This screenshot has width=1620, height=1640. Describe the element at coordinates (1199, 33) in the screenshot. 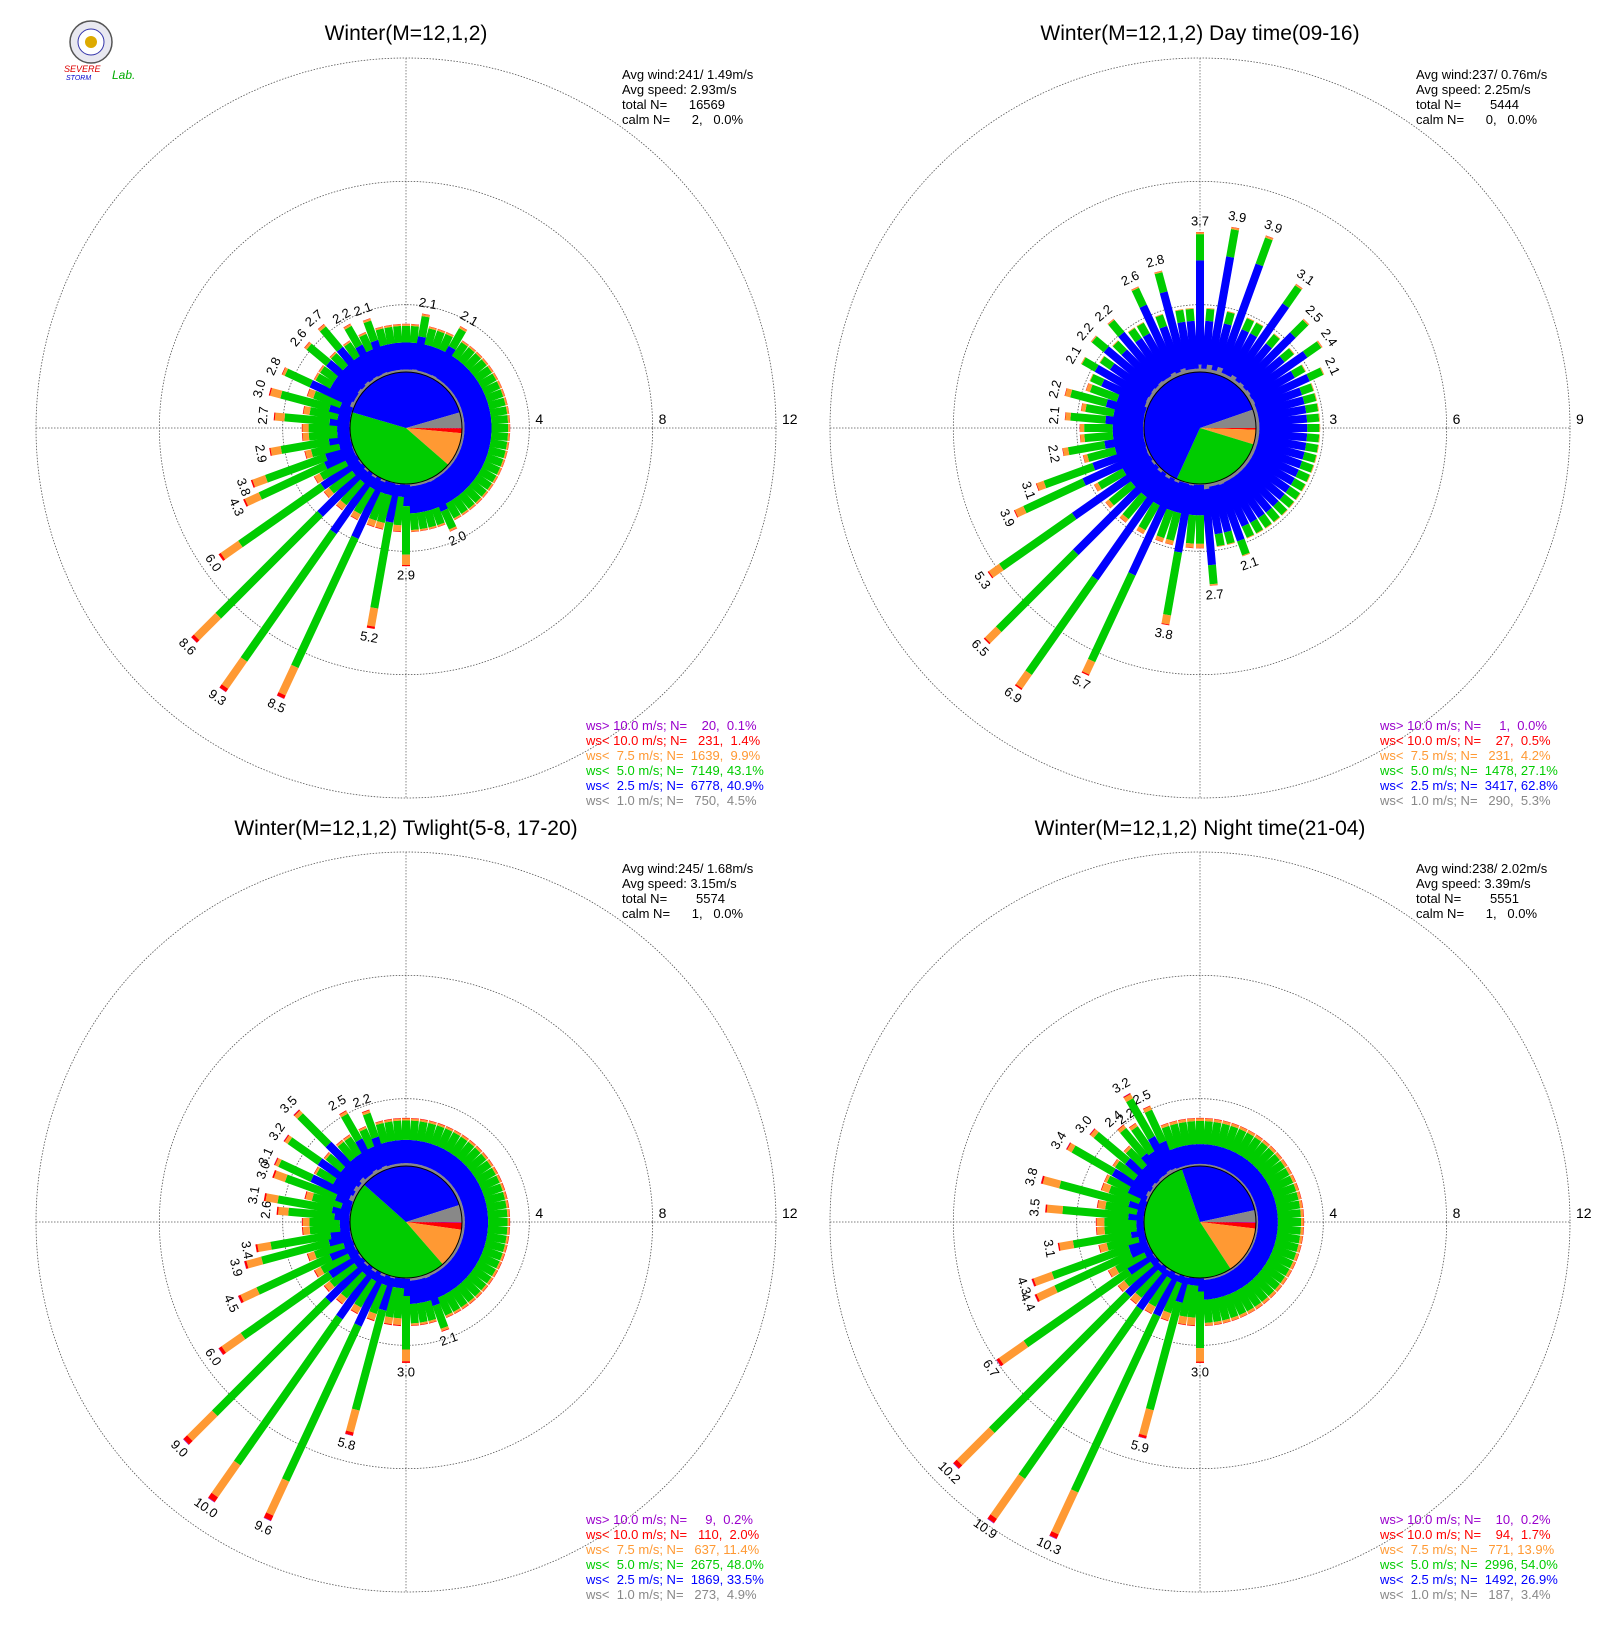

I see `panel-title: Winter(M=12,1,2) Day time(09-16)` at that location.